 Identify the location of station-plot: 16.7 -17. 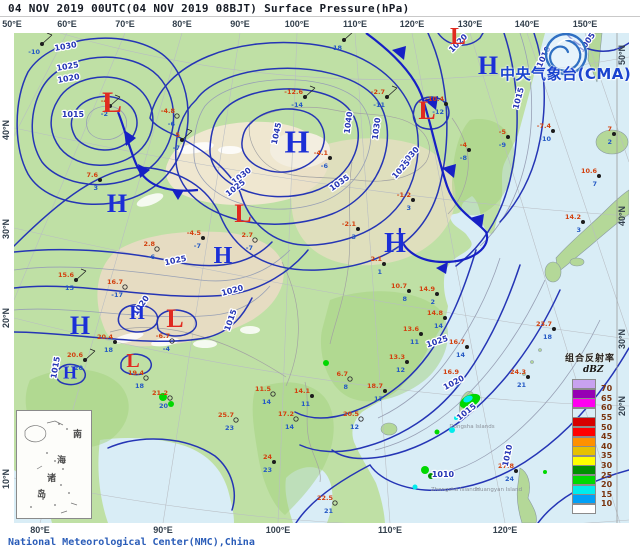
(117, 288).